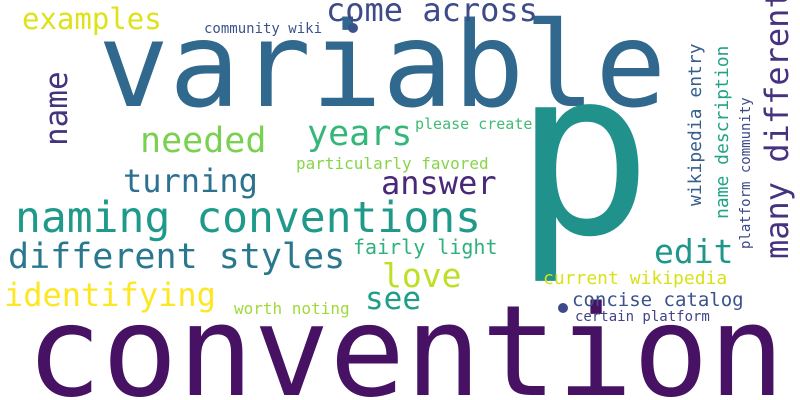 This screenshot has height=400, width=800. I want to click on word-edit: edit, so click(694, 251).